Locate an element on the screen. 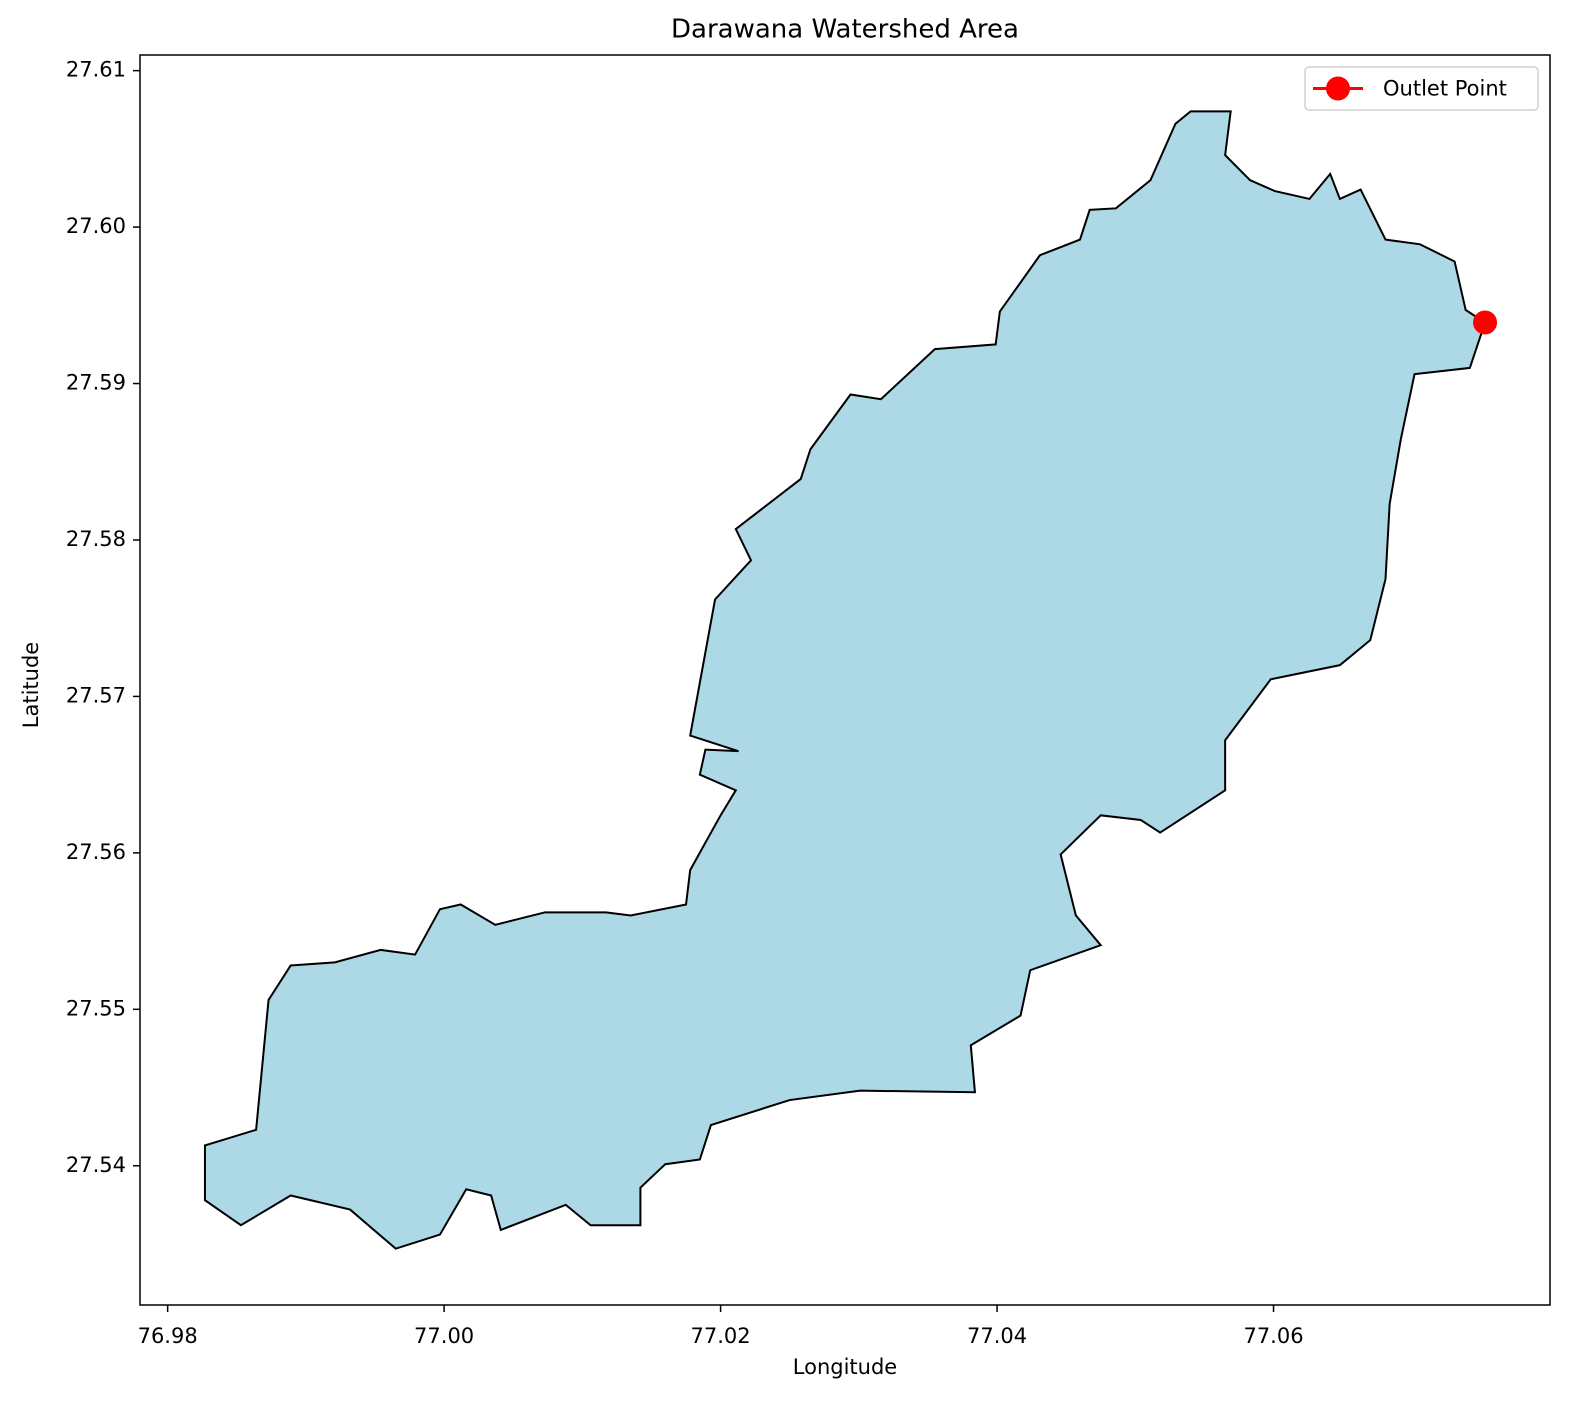 This screenshot has width=1587, height=1417. y-tick-label: 27.59 is located at coordinates (96, 383).